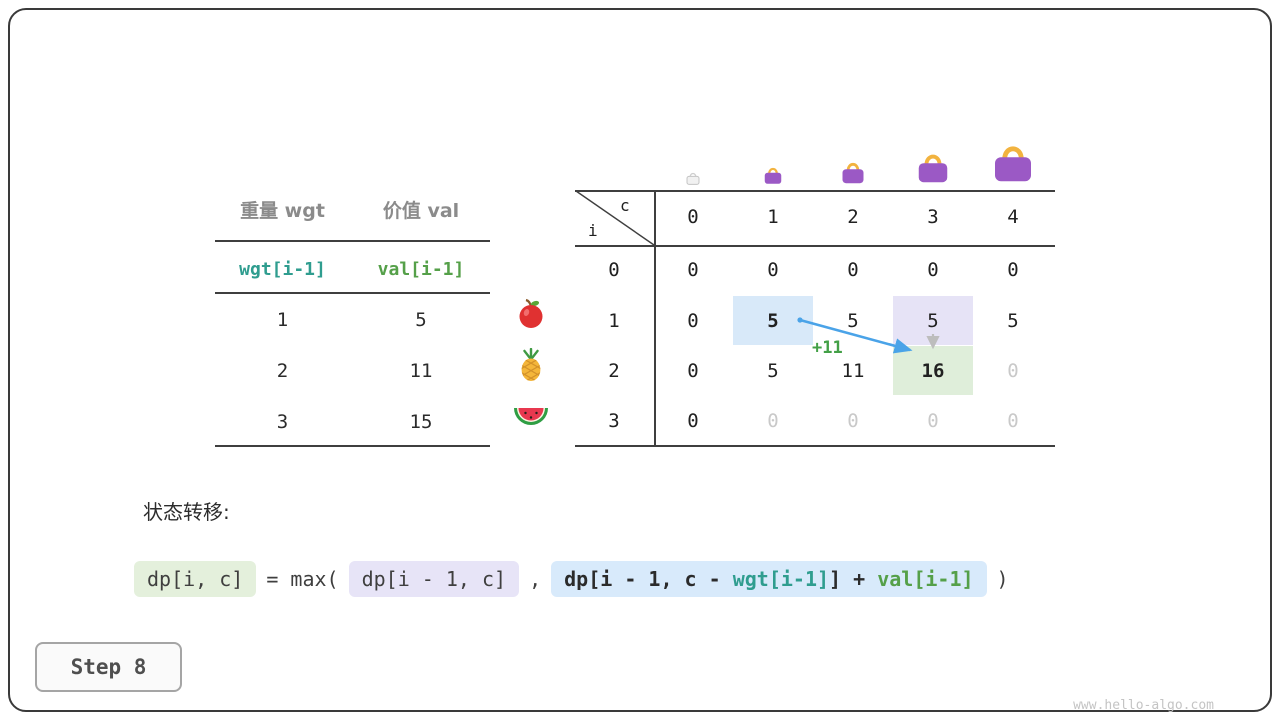 This screenshot has height=720, width=1280. I want to click on formula-arg2-val: val[i-1], so click(925, 579).